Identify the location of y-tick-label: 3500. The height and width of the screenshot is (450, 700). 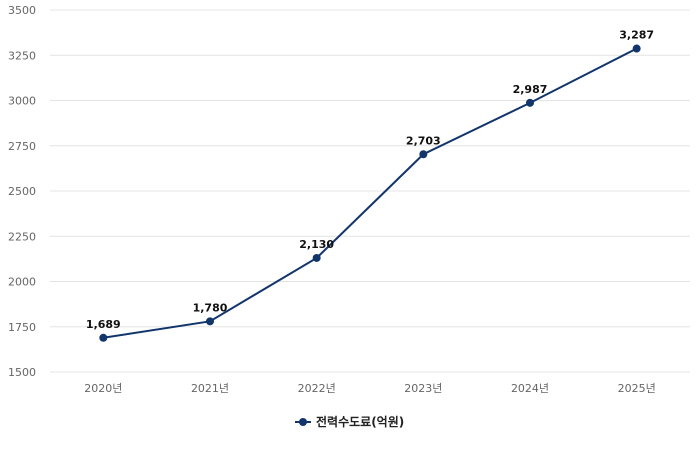
(22, 10).